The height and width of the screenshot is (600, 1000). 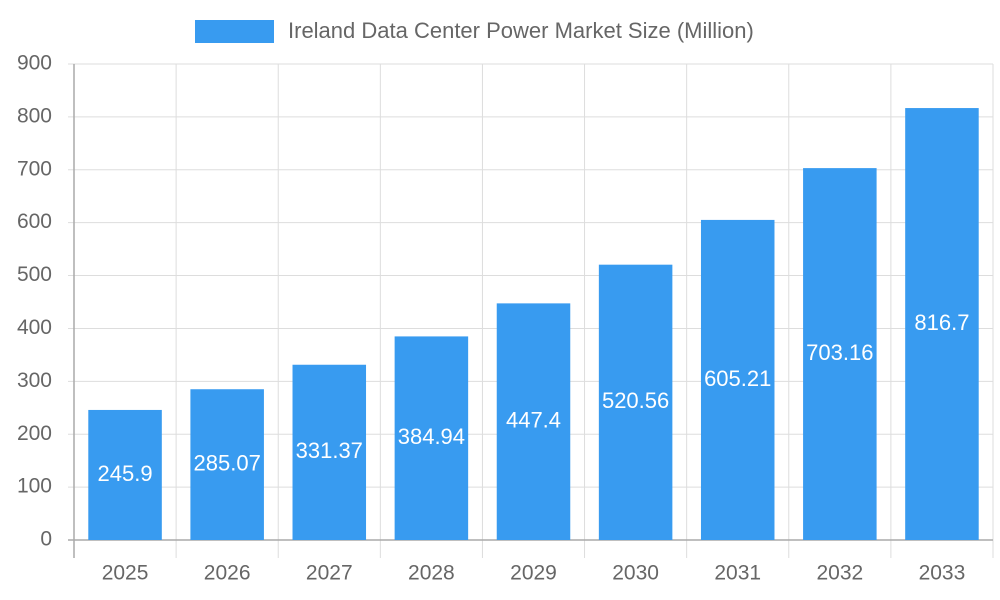 I want to click on legend-swatch, so click(x=234, y=31).